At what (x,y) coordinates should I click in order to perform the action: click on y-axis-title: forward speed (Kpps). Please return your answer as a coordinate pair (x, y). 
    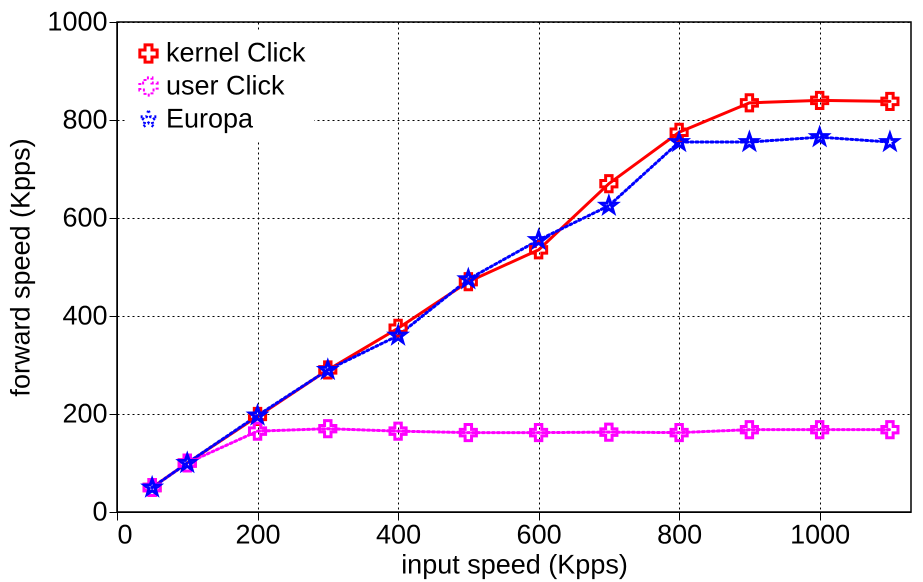
    Looking at the image, I should click on (20, 267).